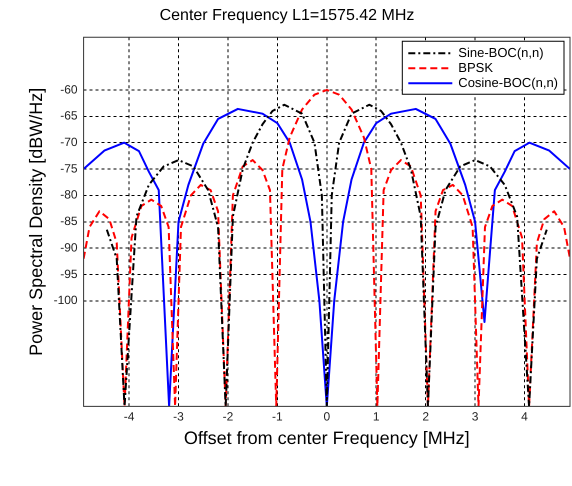 The width and height of the screenshot is (572, 486). I want to click on y-tick-label: -100, so click(66, 300).